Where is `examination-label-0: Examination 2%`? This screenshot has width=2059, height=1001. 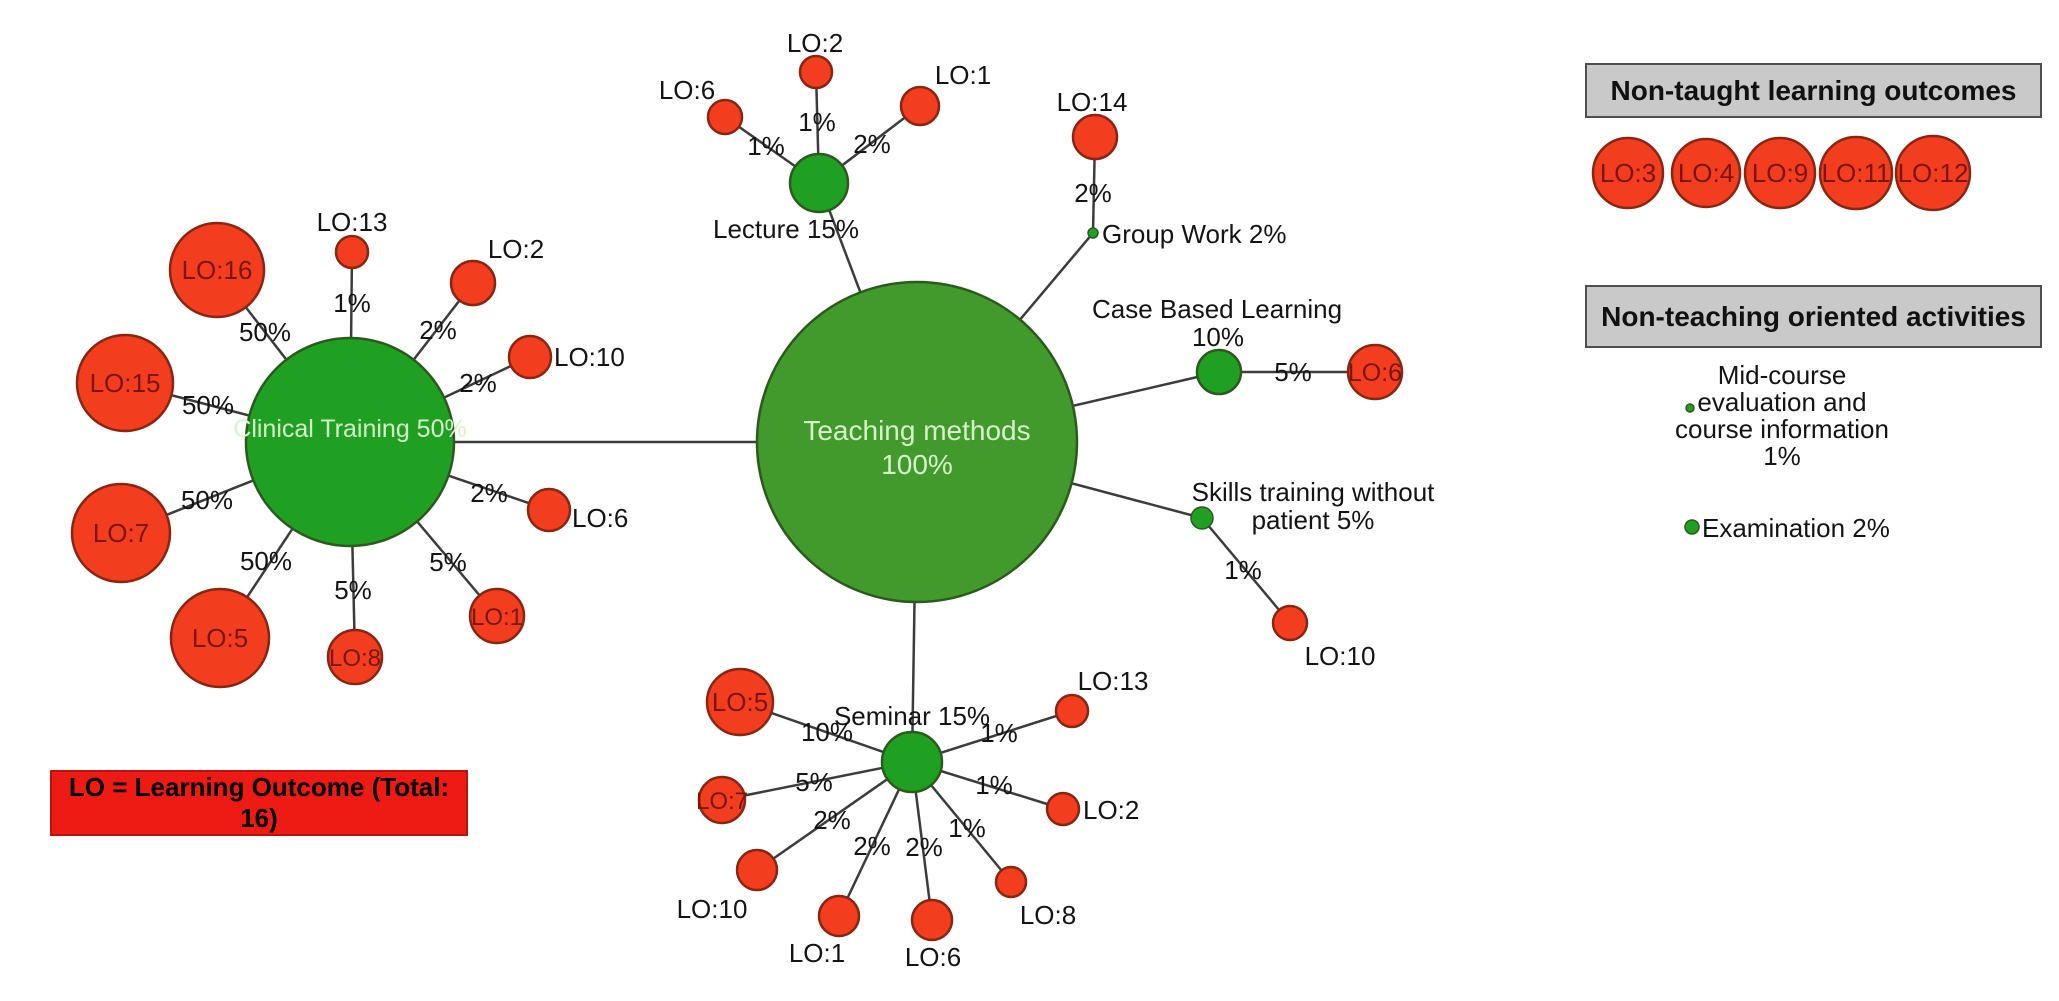
examination-label-0: Examination 2% is located at coordinates (1796, 528).